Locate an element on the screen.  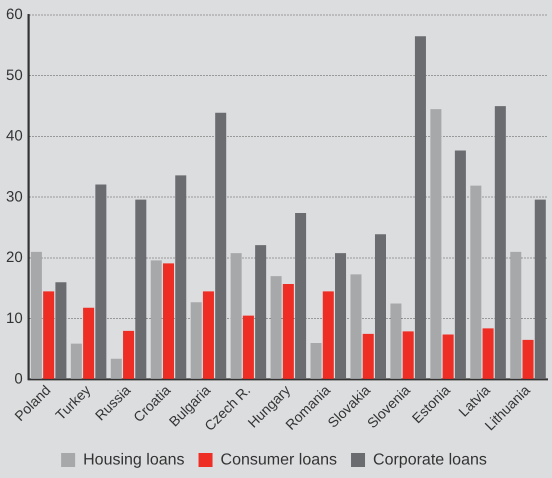
y-tick-label: 0 is located at coordinates (18, 379).